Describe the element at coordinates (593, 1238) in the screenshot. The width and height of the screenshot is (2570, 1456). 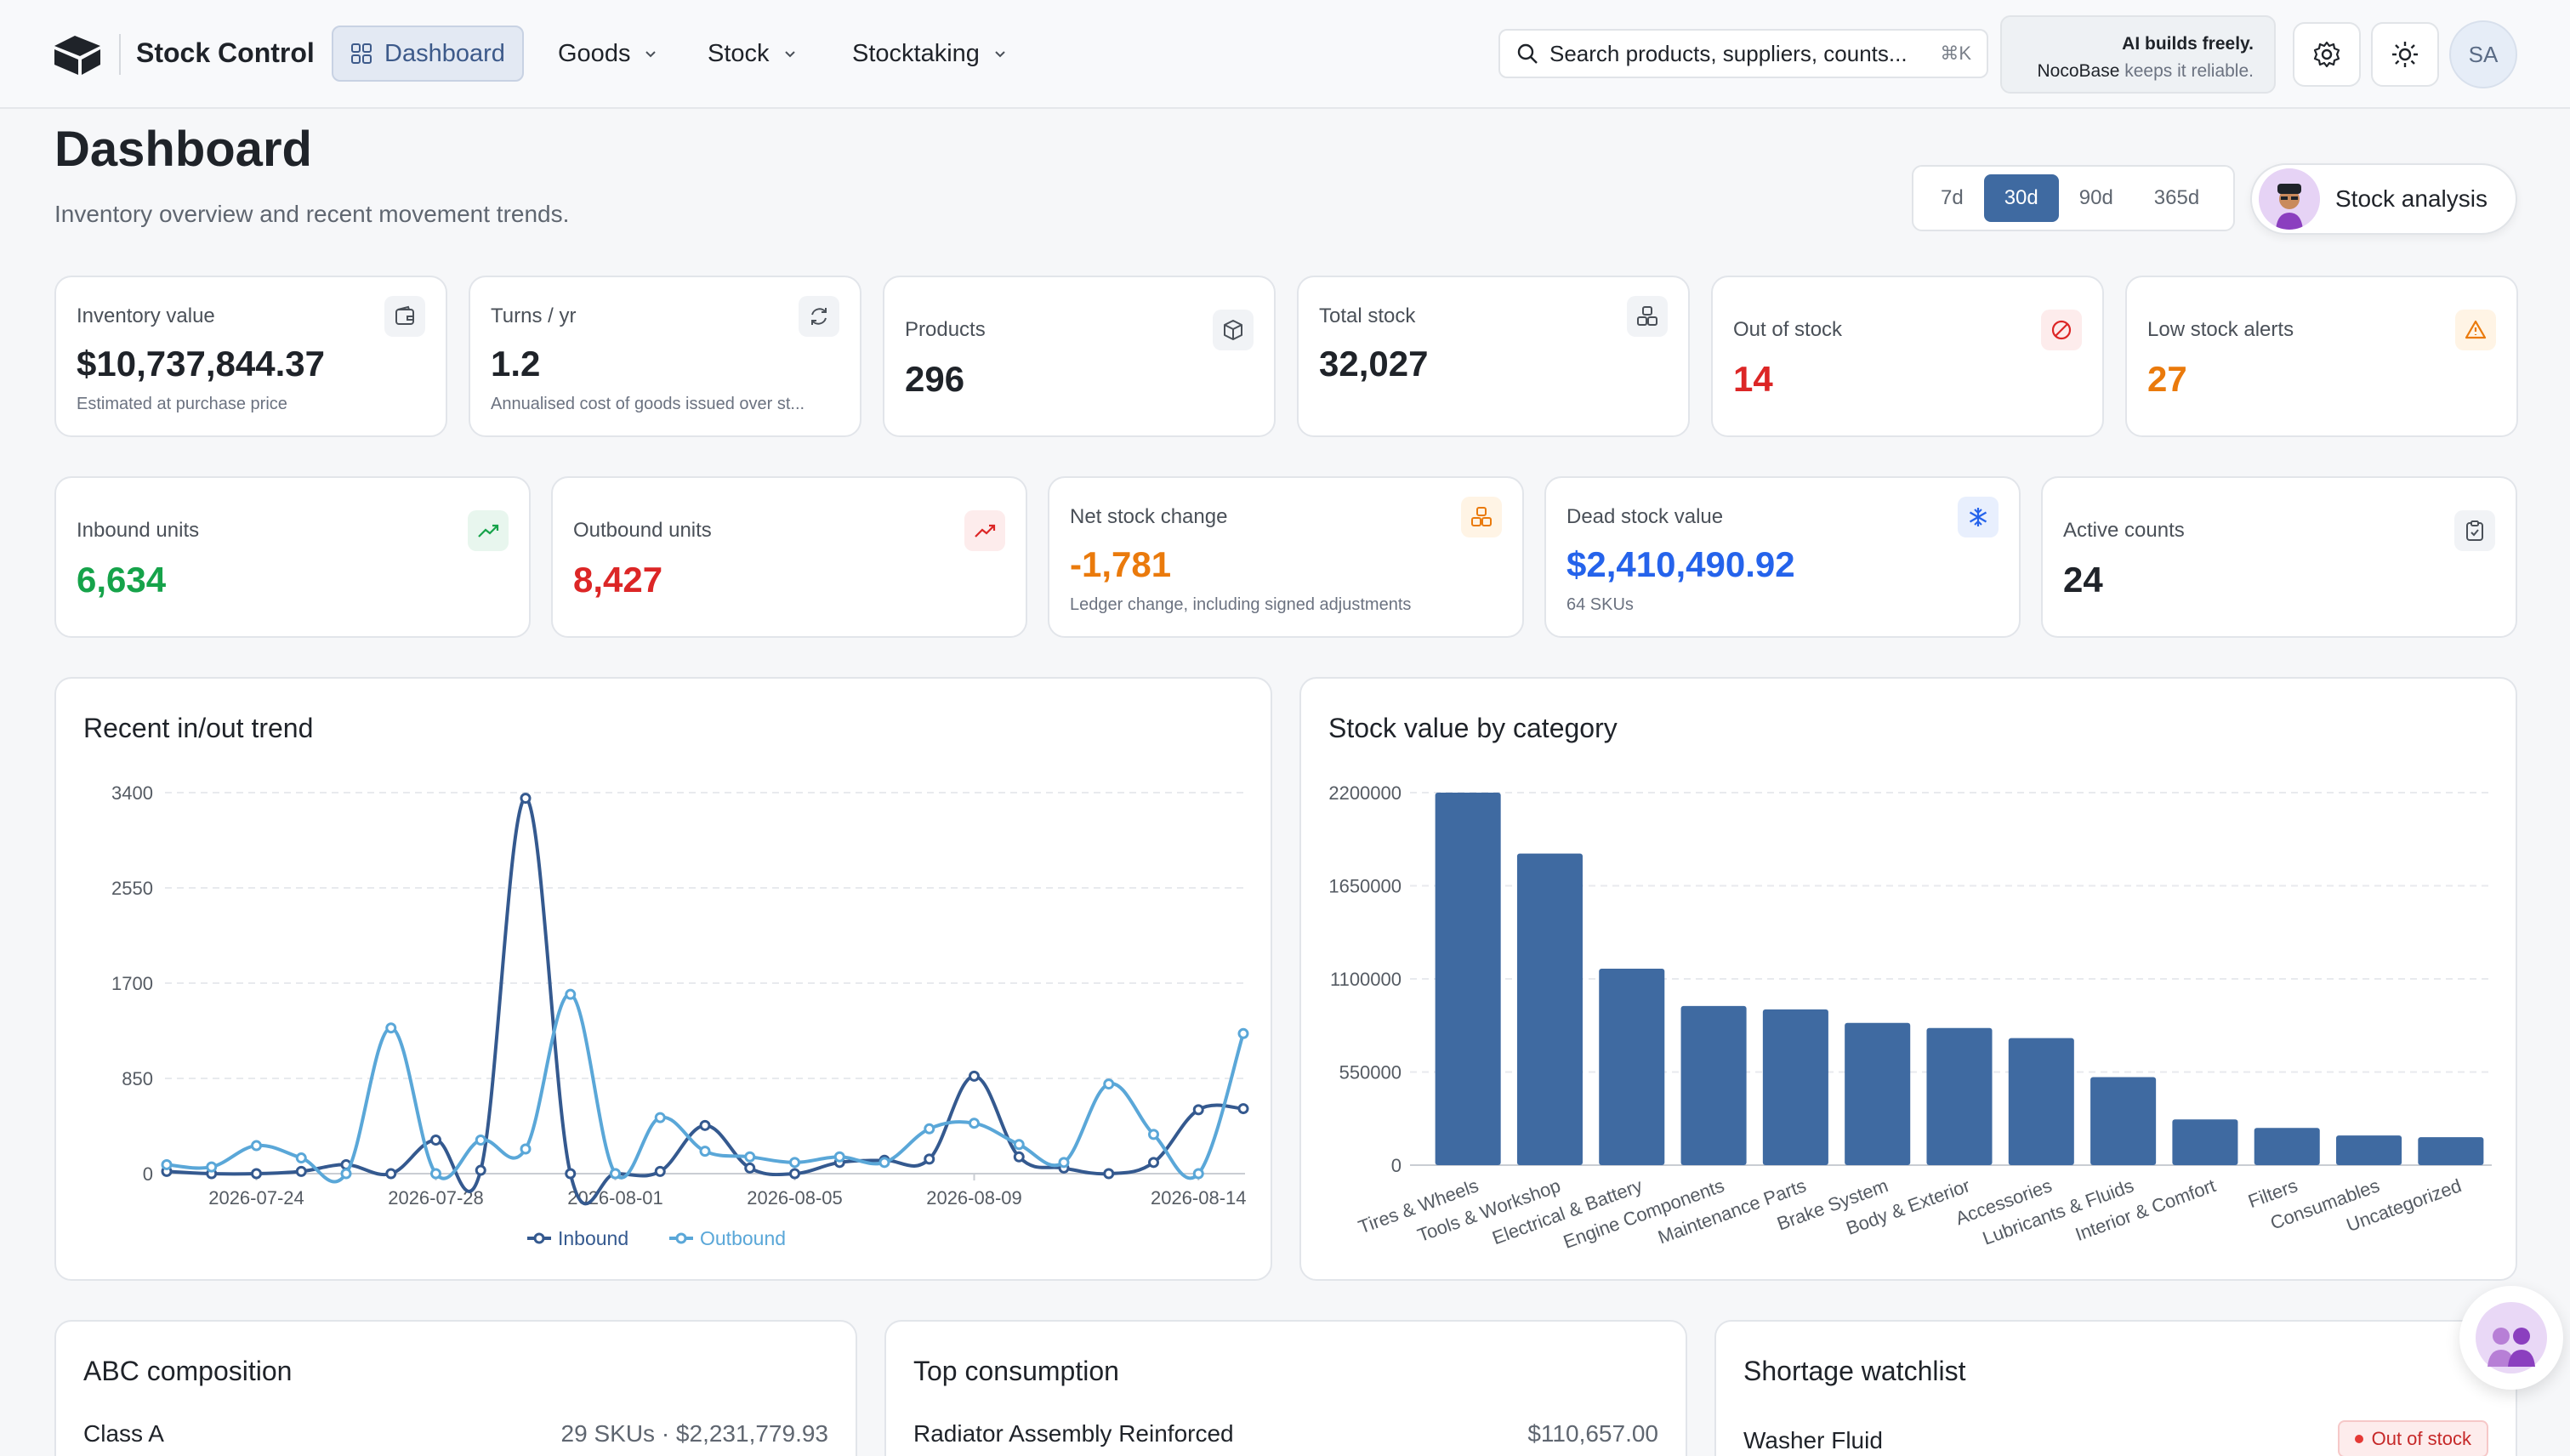
I see `legend-label: Inbound` at that location.